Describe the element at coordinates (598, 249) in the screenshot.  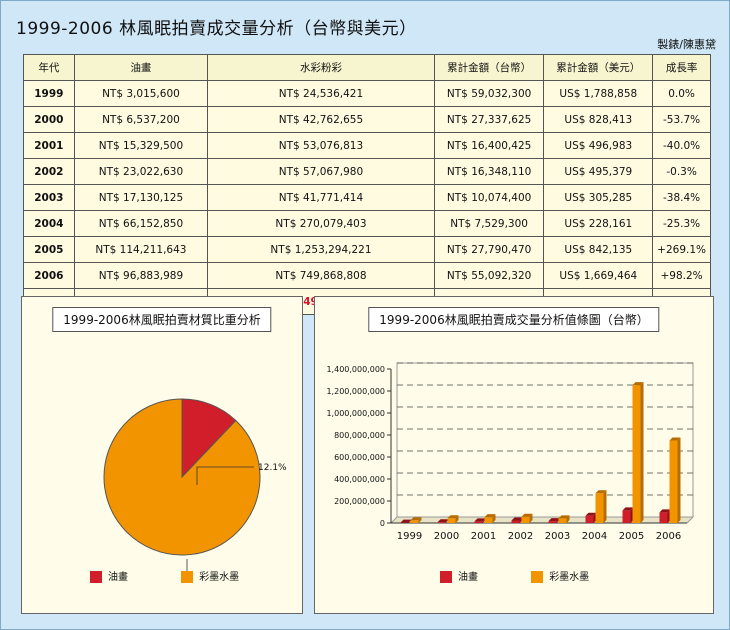
I see `cell-total-usd: US$ 842,135` at that location.